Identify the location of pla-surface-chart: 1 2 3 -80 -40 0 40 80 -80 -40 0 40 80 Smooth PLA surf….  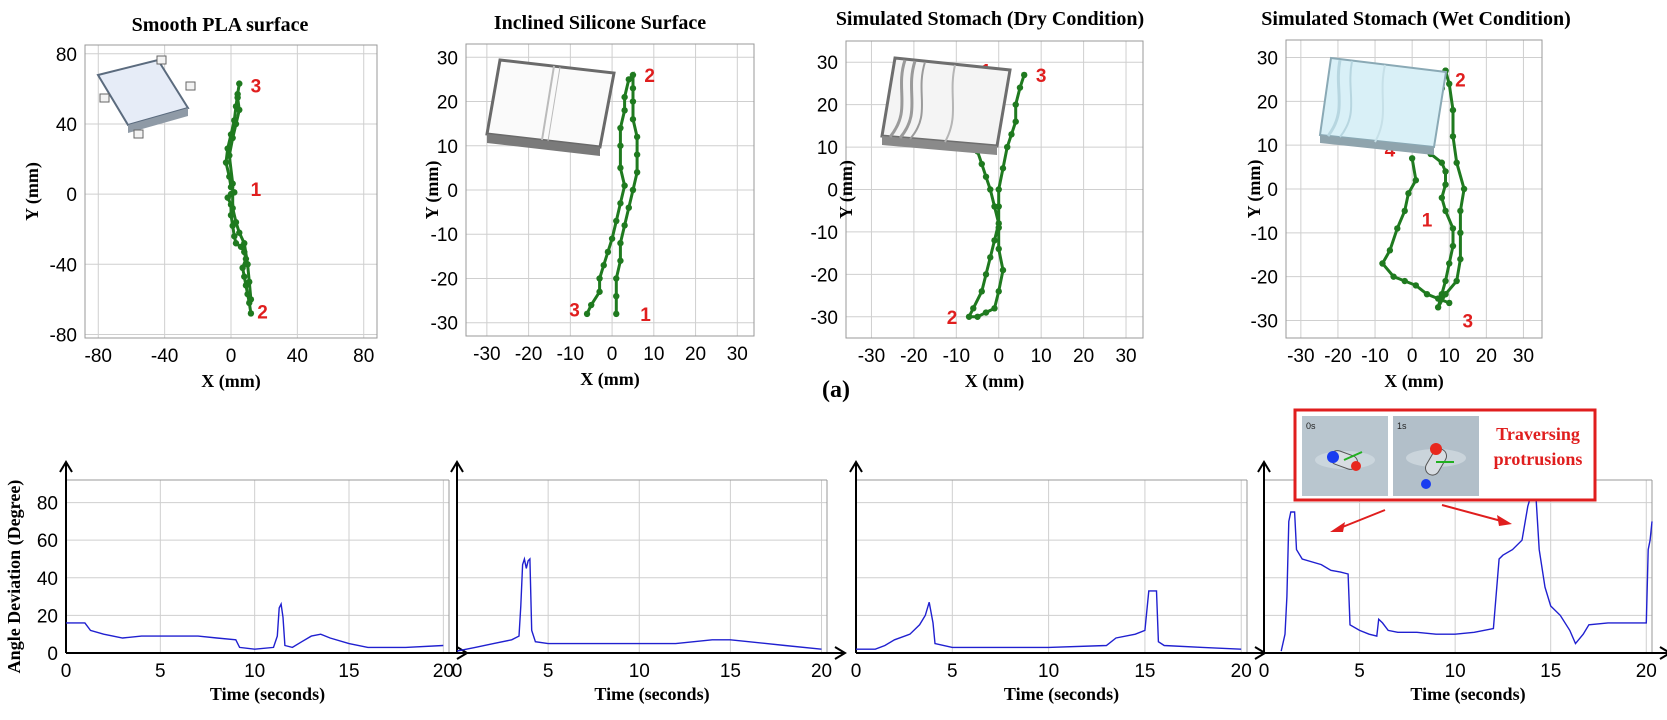
(200, 203).